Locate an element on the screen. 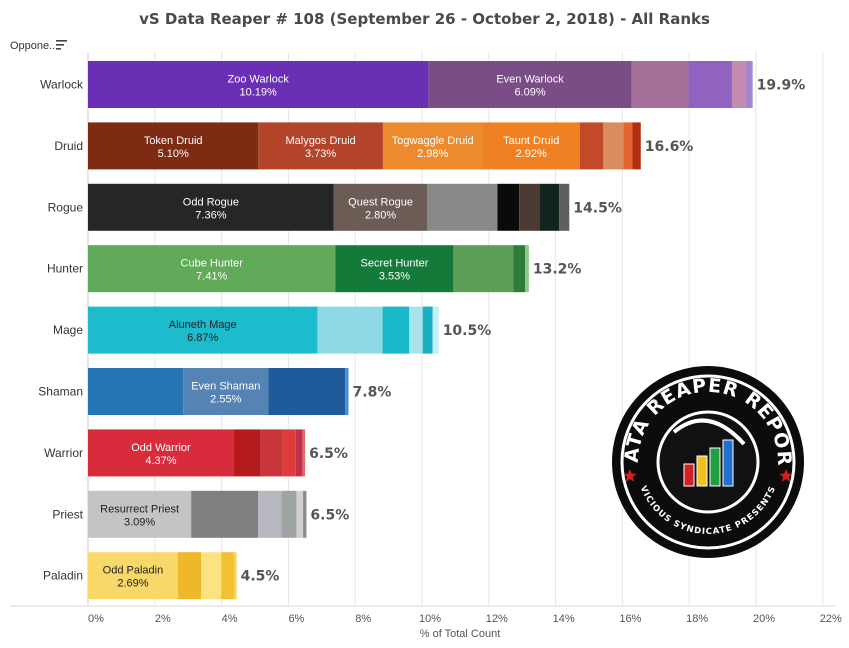 The width and height of the screenshot is (849, 648). total-label-shaman: 7.8% is located at coordinates (372, 393).